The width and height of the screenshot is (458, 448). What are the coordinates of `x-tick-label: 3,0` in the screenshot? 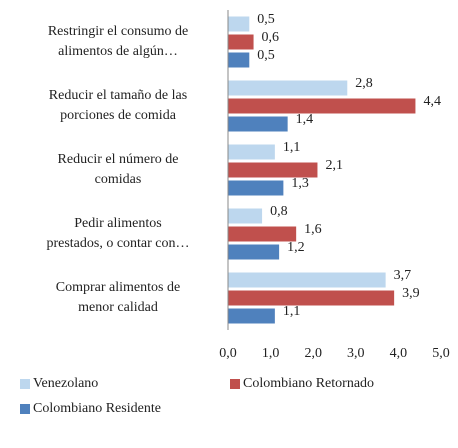 It's located at (356, 353).